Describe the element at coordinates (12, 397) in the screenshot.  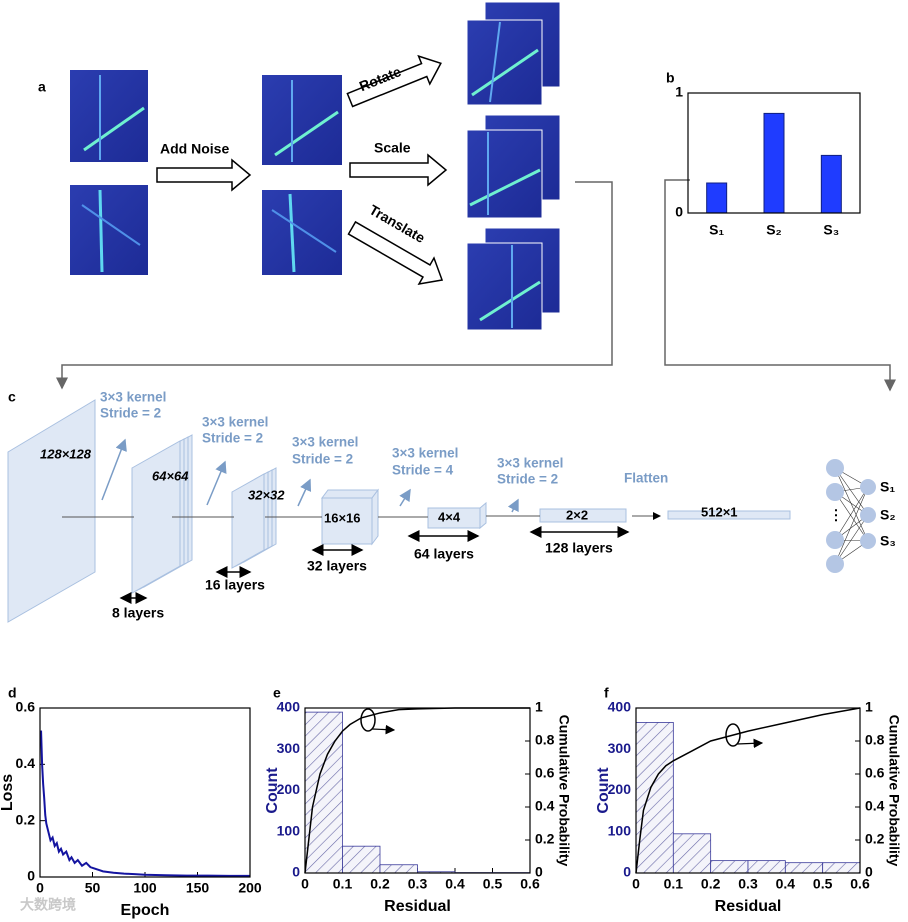
I see `panel-label: c` at that location.